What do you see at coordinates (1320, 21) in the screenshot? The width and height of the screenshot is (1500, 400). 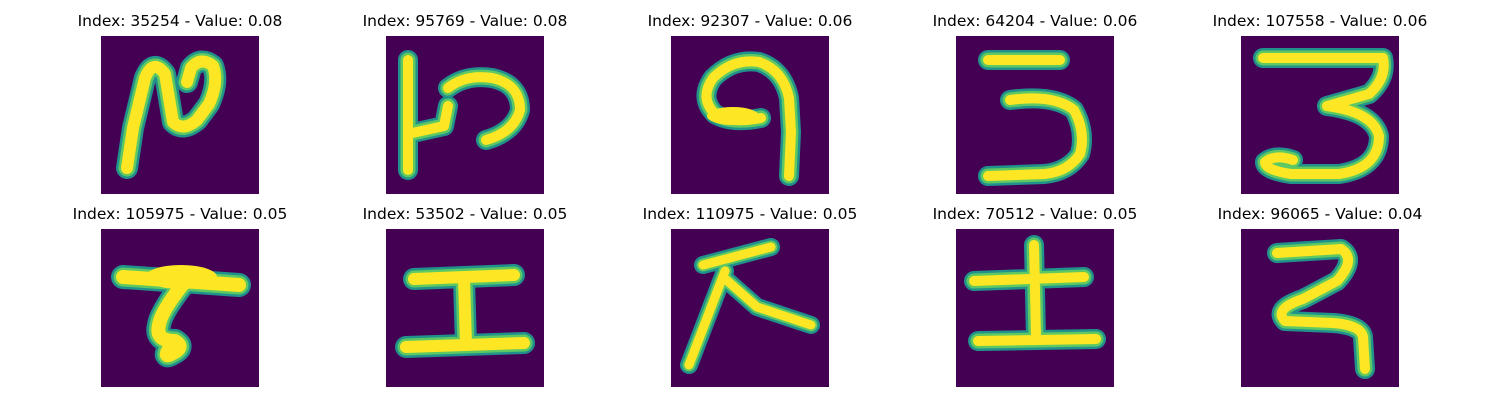 I see `panel-title: Index: 107558 - Value: 0.06` at bounding box center [1320, 21].